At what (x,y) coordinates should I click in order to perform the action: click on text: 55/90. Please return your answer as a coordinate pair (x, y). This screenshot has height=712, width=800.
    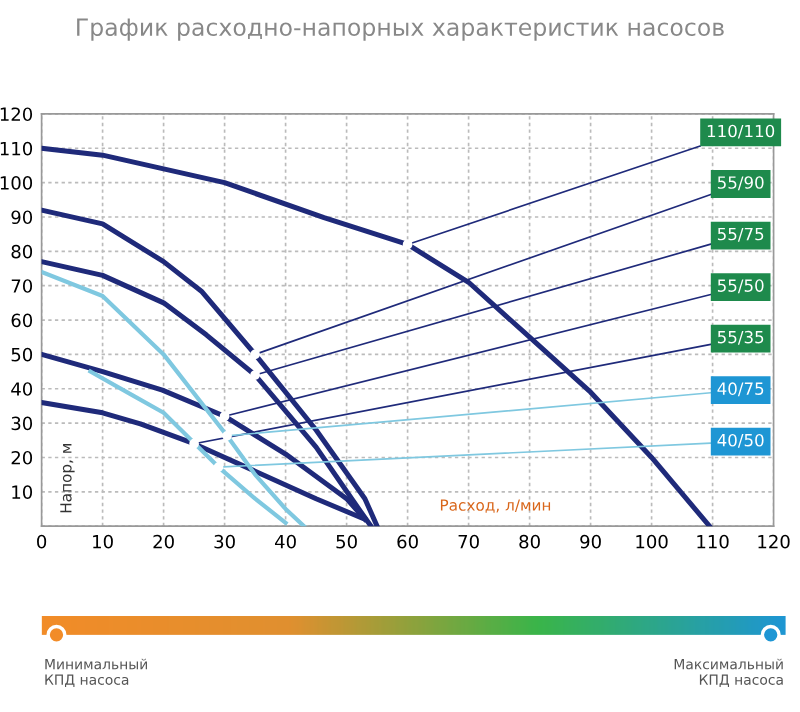
    Looking at the image, I should click on (740, 183).